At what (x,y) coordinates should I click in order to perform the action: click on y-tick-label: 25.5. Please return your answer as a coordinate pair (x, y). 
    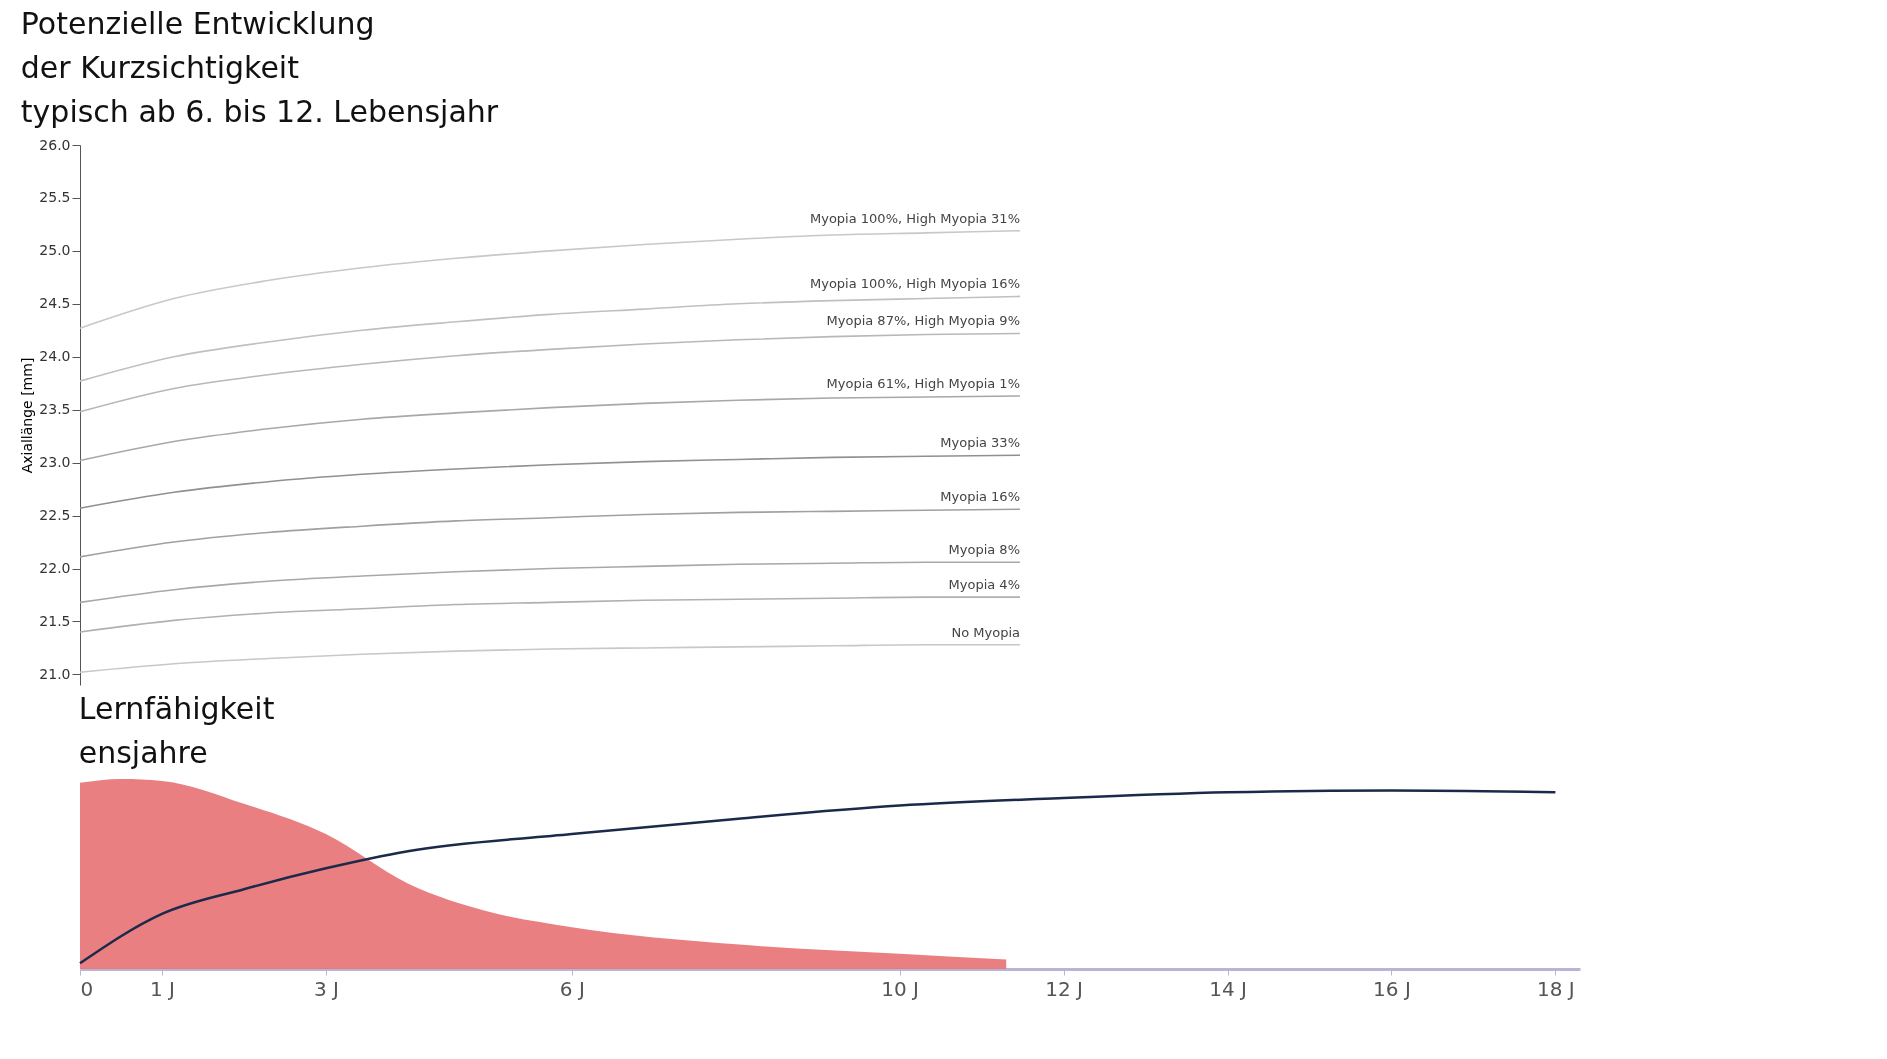
    Looking at the image, I should click on (55, 197).